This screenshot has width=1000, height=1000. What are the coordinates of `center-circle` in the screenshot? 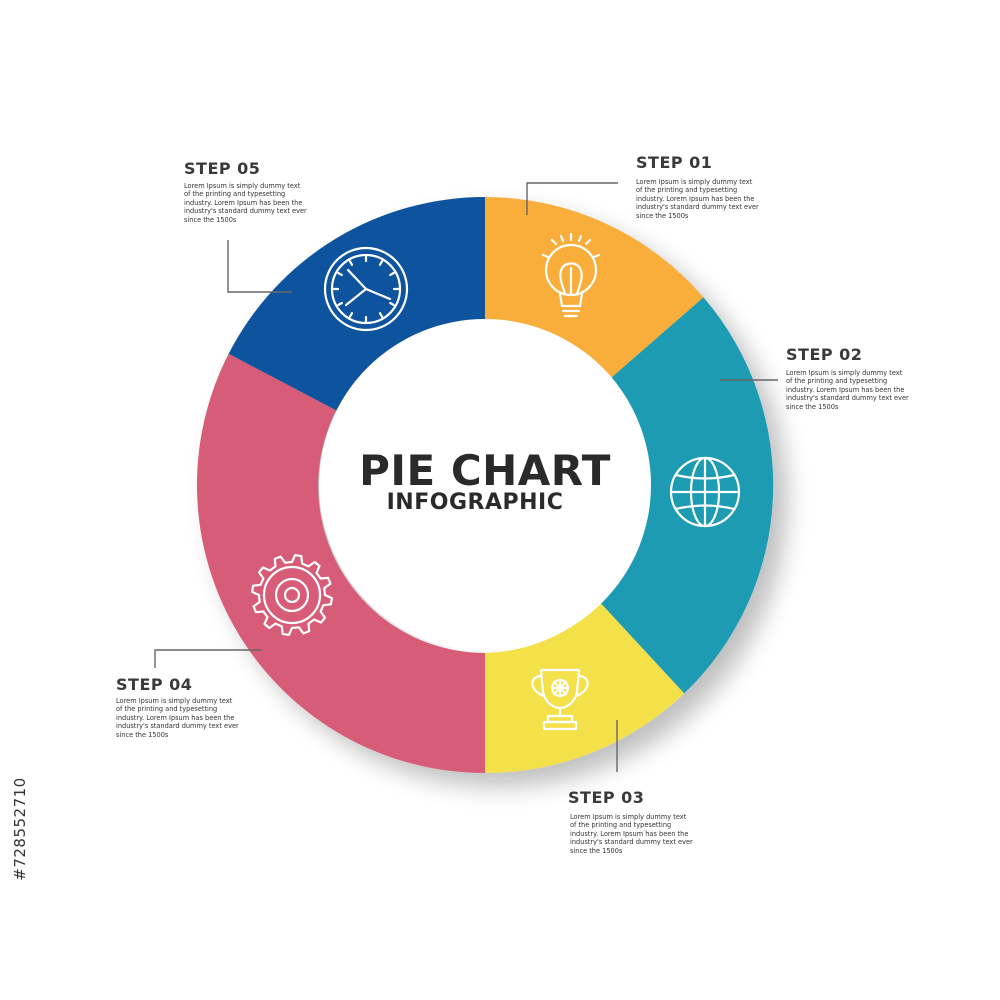 It's located at (485, 485).